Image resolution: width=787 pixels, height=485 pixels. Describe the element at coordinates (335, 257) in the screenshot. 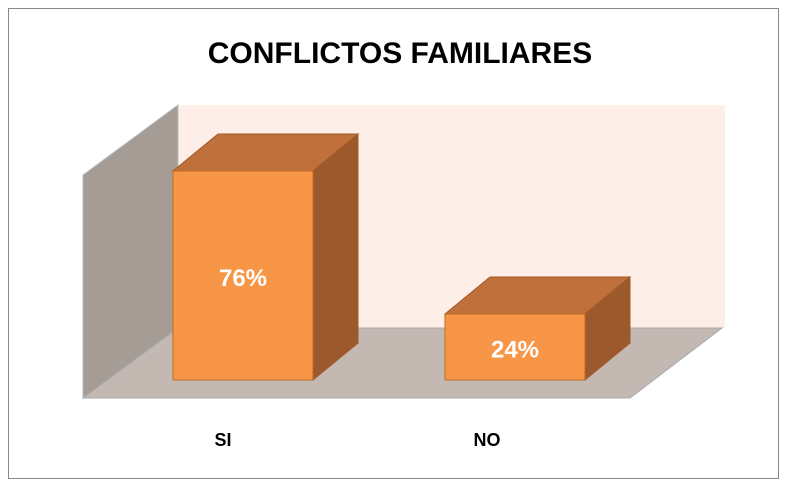

I see `bar-side` at that location.